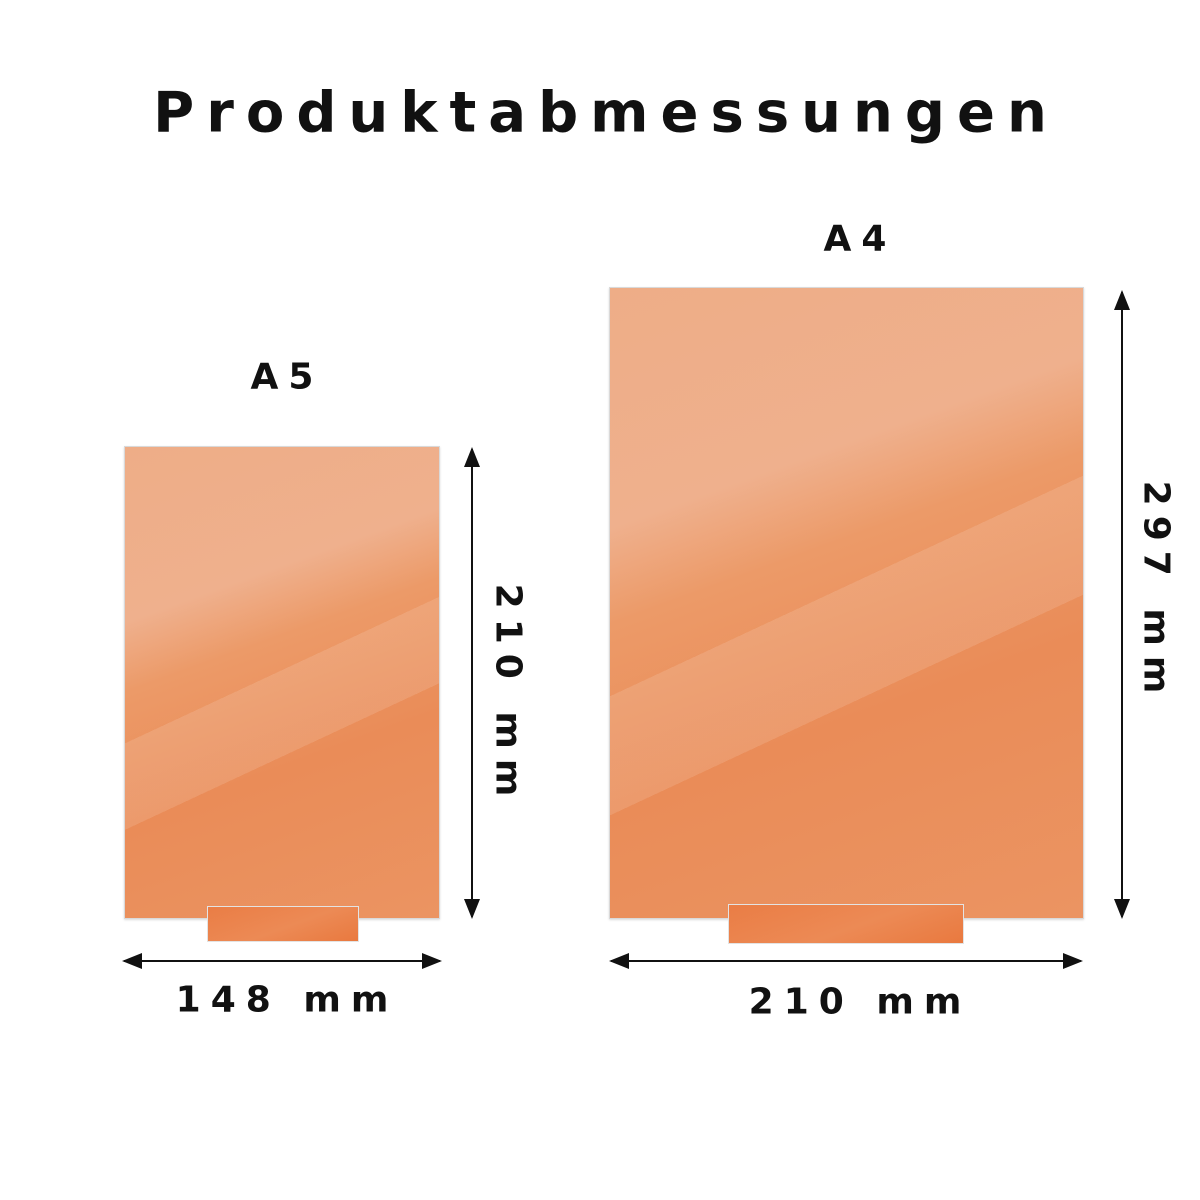 The height and width of the screenshot is (1200, 1200). I want to click on a4-height-label: 297 mm, so click(1156, 592).